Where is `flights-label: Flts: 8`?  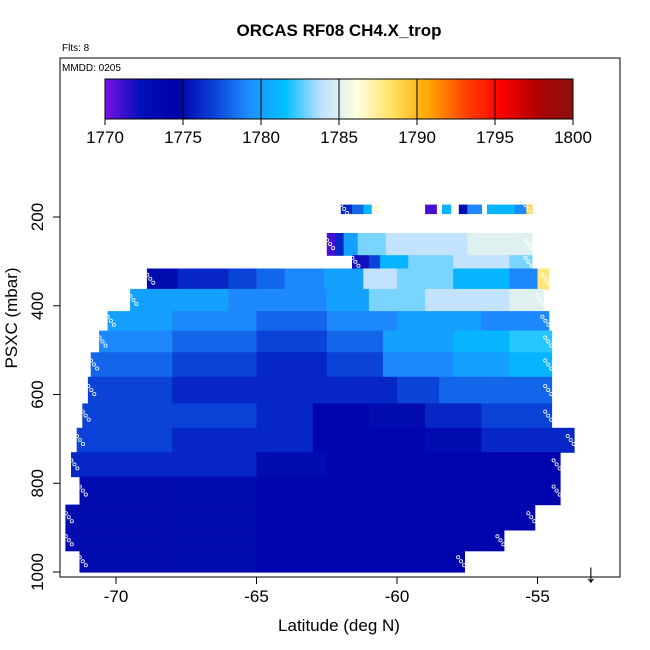
flights-label: Flts: 8 is located at coordinates (76, 48).